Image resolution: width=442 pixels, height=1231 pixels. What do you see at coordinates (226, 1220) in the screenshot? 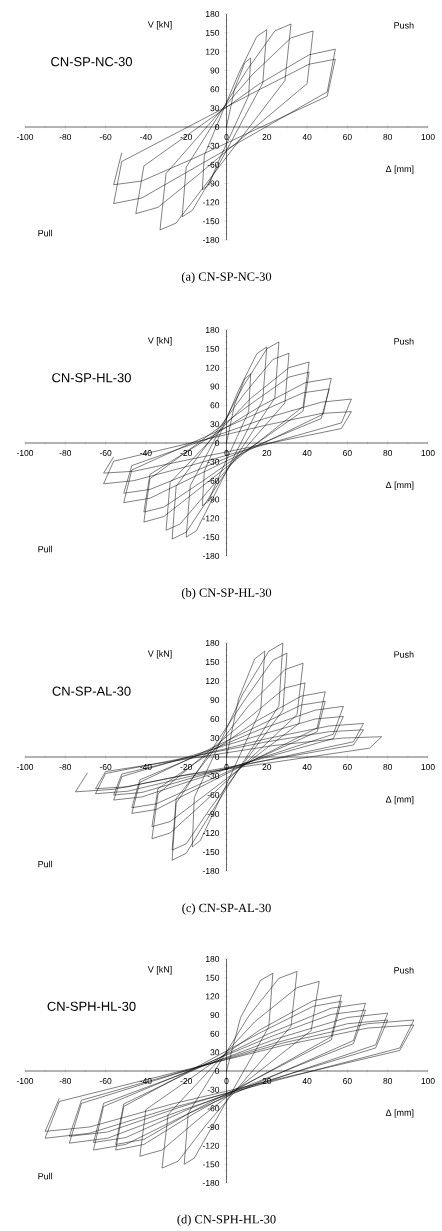
I see `text: (d) CN-SPH-HL-30` at bounding box center [226, 1220].